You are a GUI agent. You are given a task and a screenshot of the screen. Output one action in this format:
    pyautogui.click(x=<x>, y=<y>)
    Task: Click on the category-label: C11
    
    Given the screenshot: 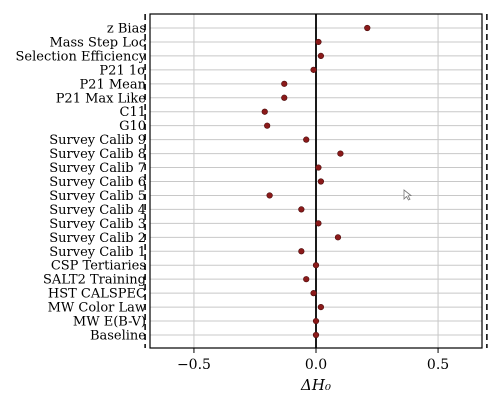 What is the action you would take?
    pyautogui.click(x=133, y=112)
    